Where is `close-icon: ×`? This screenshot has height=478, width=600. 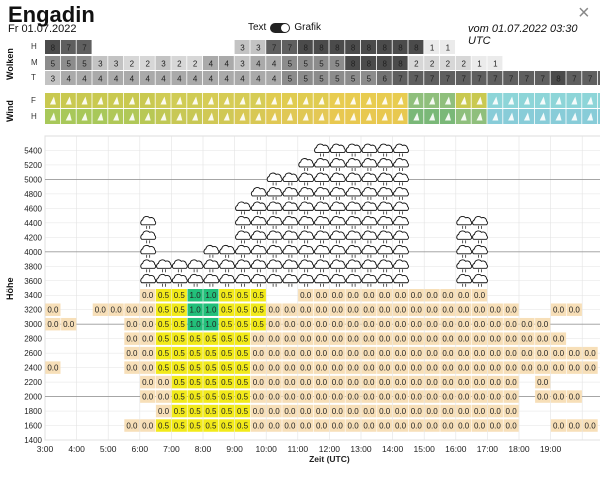 close-icon: × is located at coordinates (584, 13).